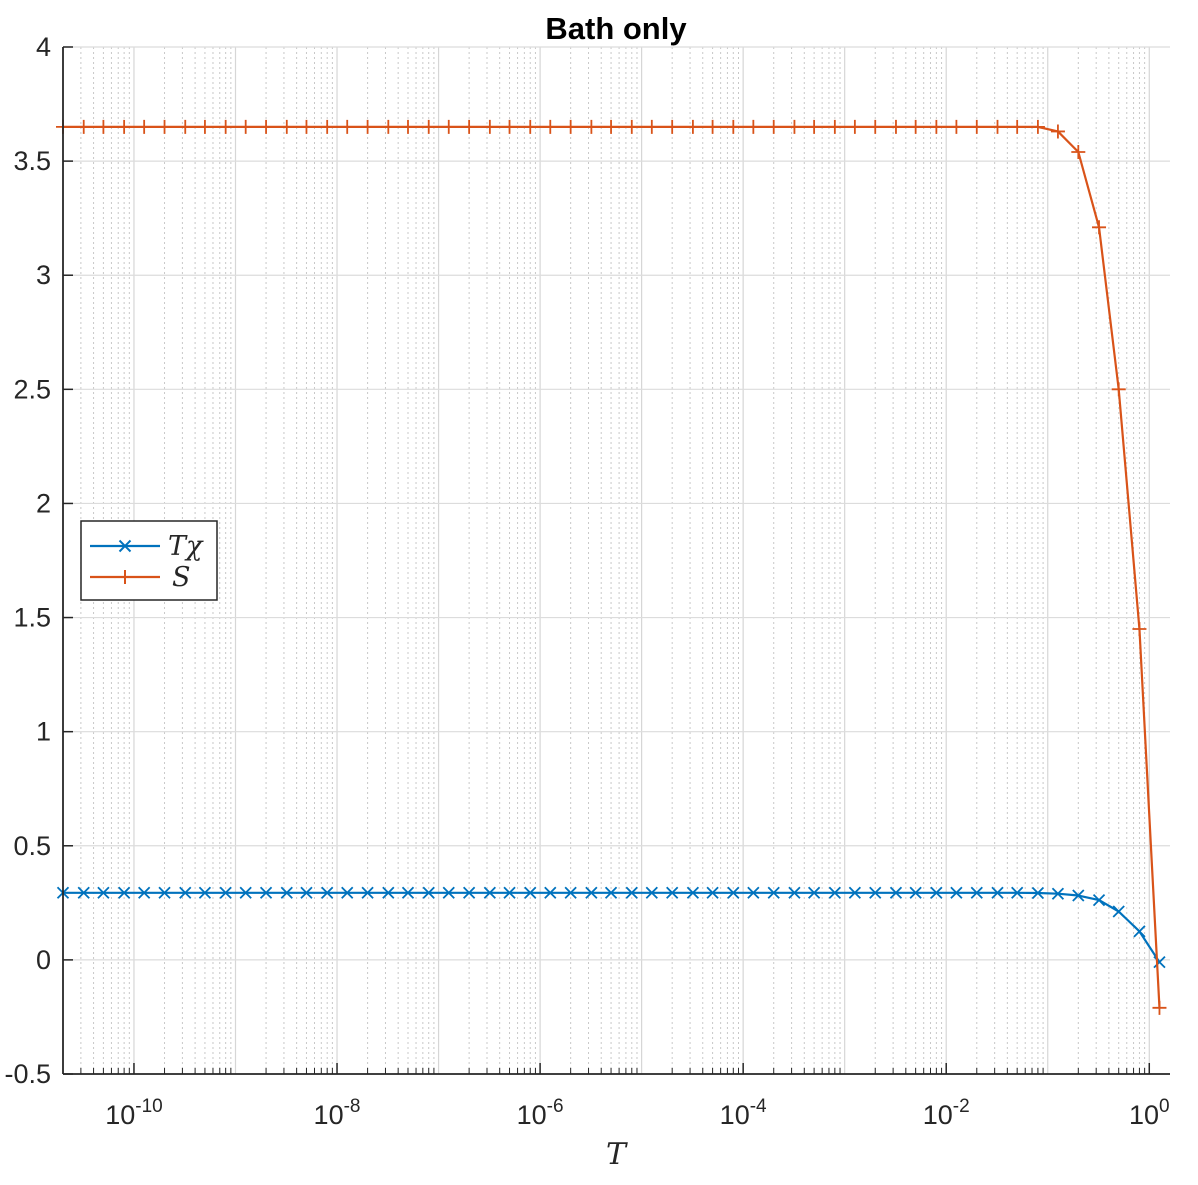 The image size is (1198, 1185). I want to click on x-tick-label: 10⁻⁴, so click(743, 1113).